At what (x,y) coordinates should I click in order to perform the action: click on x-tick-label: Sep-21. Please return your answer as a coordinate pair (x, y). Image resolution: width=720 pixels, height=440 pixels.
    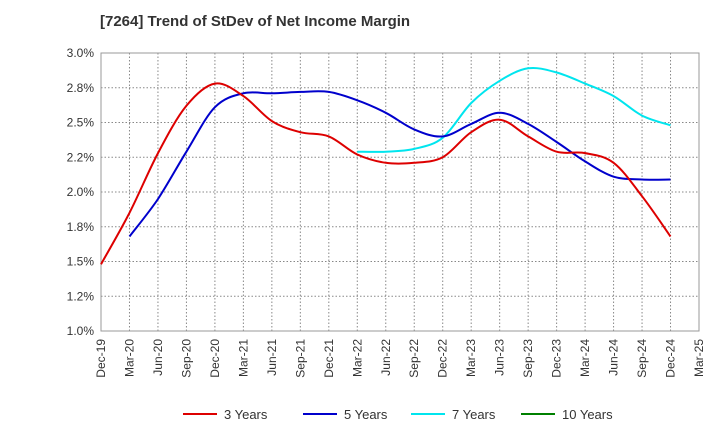
    Looking at the image, I should click on (300, 358).